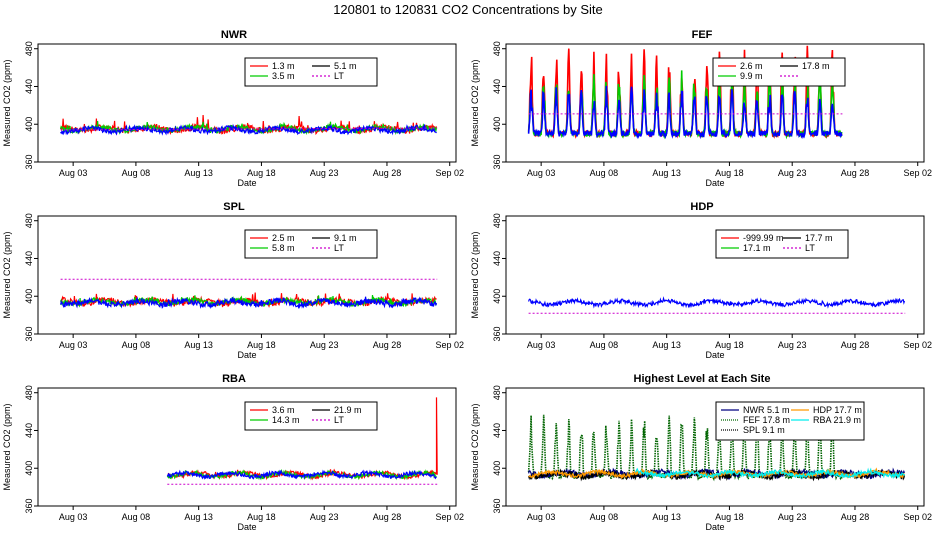 The width and height of the screenshot is (936, 540). What do you see at coordinates (234, 35) in the screenshot?
I see `chart-title: NWR` at bounding box center [234, 35].